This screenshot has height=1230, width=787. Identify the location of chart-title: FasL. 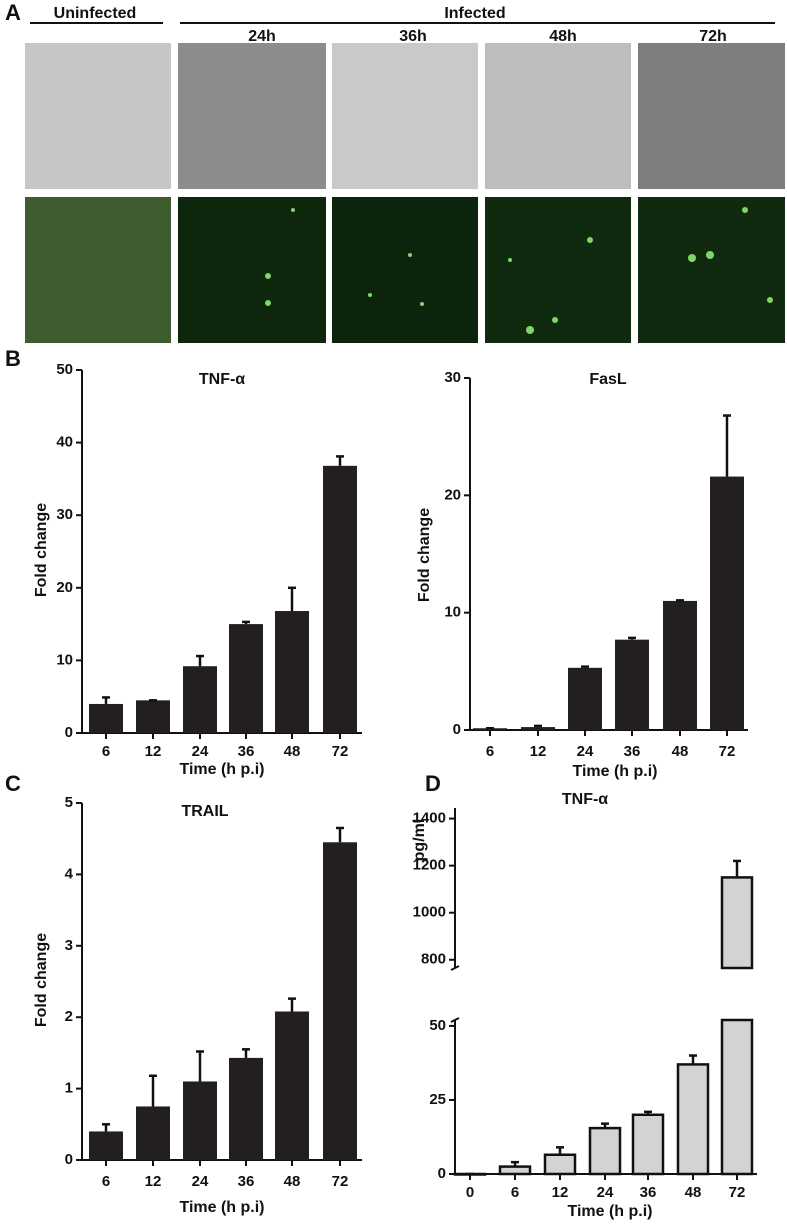
(608, 379).